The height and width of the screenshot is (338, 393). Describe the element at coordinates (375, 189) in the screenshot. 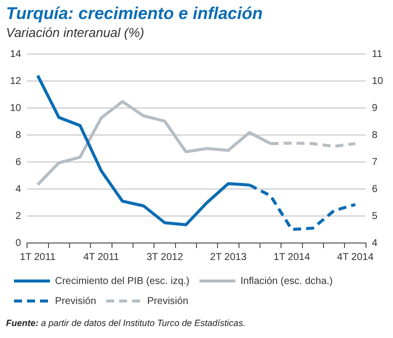

I see `y2-tick-label: 6` at that location.